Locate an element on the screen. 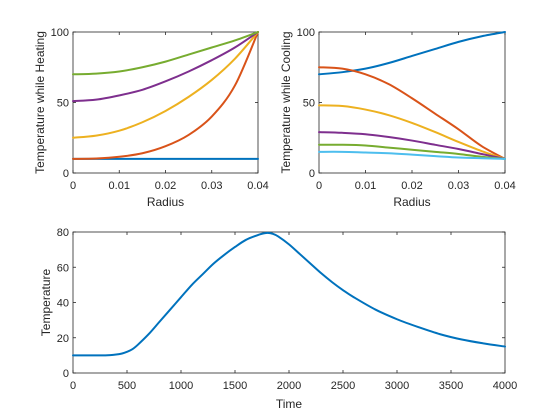 The height and width of the screenshot is (420, 560). heating-x-tick-label: 0.03 is located at coordinates (211, 186).